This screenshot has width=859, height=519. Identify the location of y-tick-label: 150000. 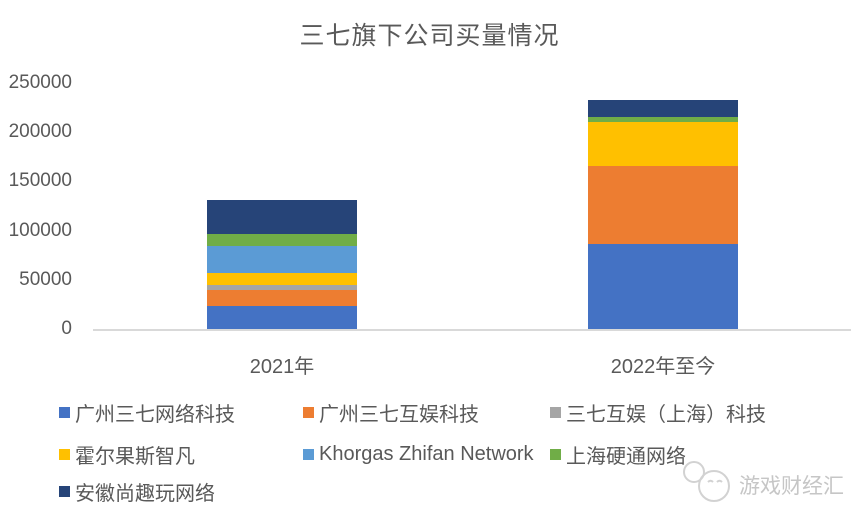
(40, 181).